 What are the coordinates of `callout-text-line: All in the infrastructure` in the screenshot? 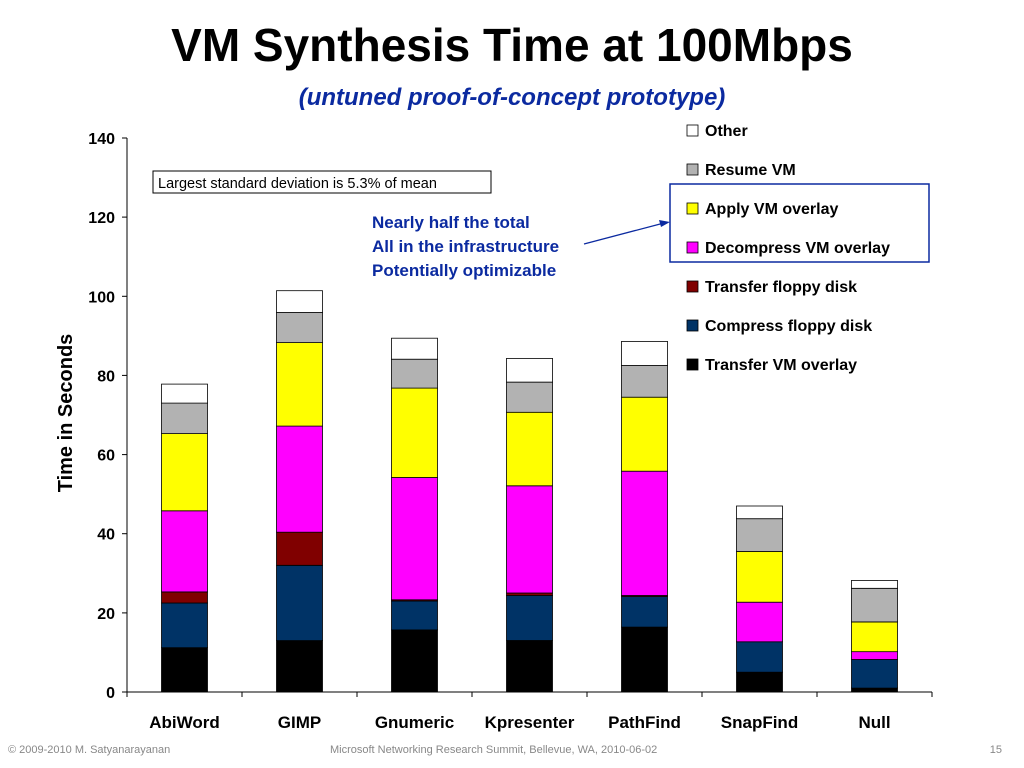 It's located at (465, 246).